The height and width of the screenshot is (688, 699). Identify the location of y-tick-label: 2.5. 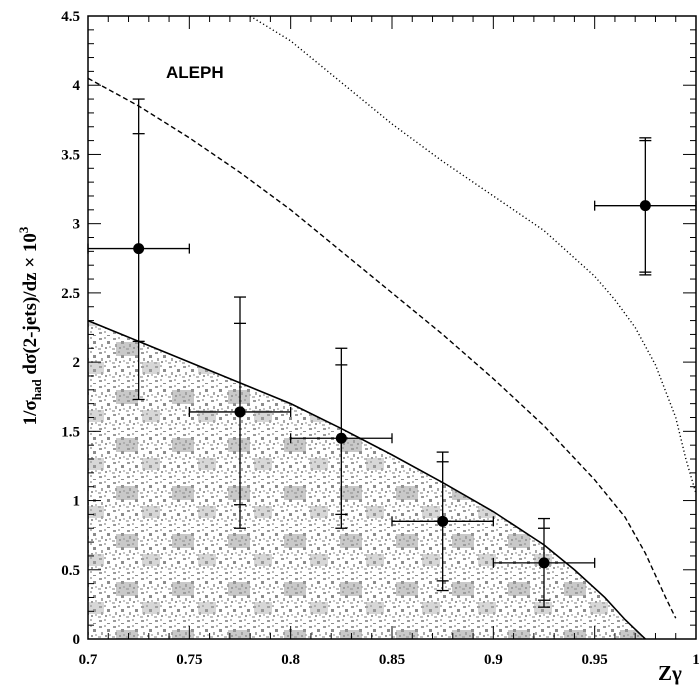
(70, 294).